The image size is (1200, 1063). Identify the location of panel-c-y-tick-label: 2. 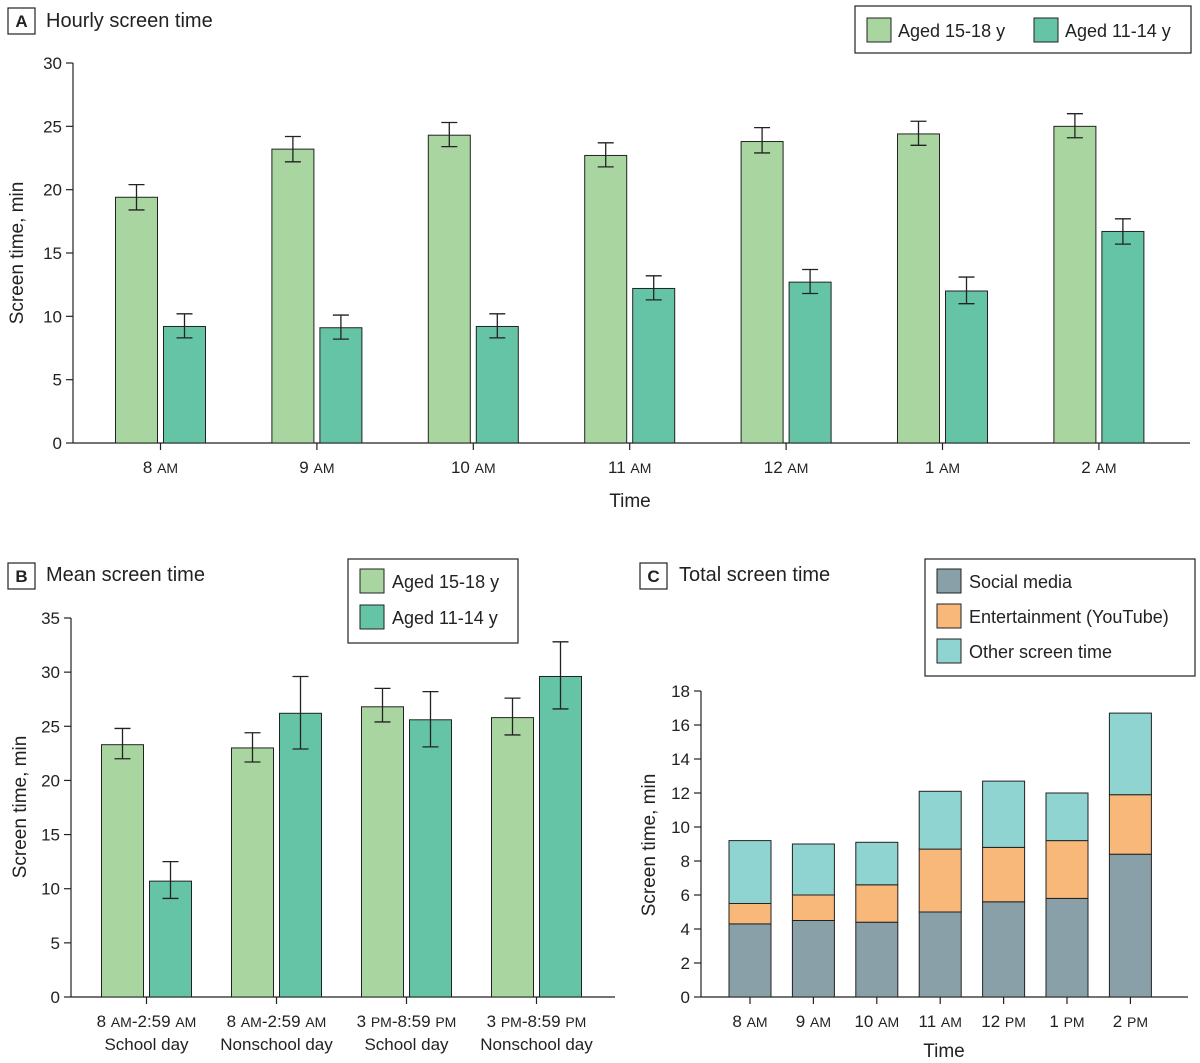
(685, 963).